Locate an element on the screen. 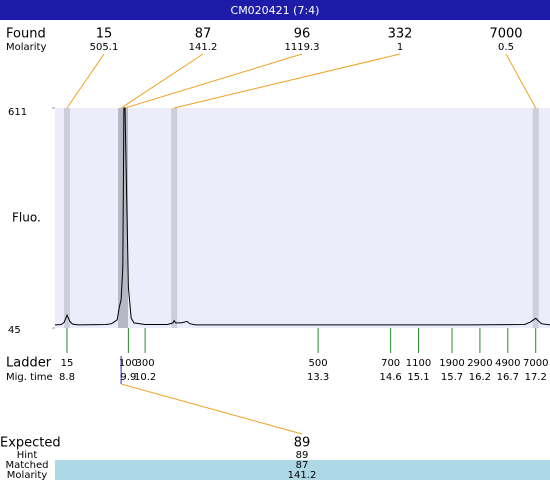 The image size is (550, 484). ladder-time: 15.7 is located at coordinates (452, 377).